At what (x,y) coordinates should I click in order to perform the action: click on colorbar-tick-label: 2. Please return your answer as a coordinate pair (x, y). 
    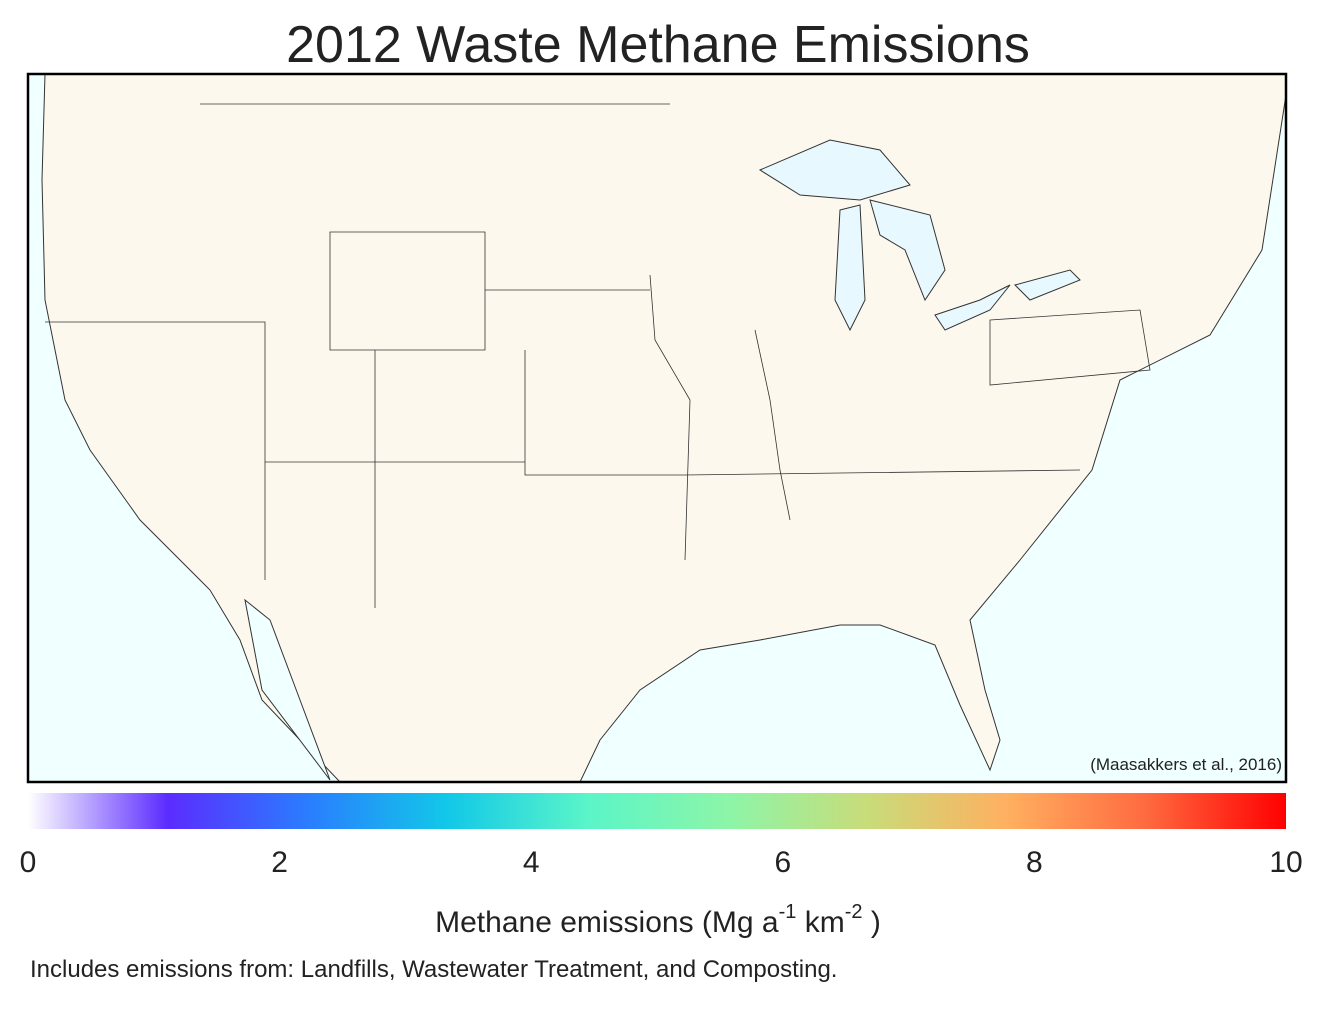
    Looking at the image, I should click on (279, 862).